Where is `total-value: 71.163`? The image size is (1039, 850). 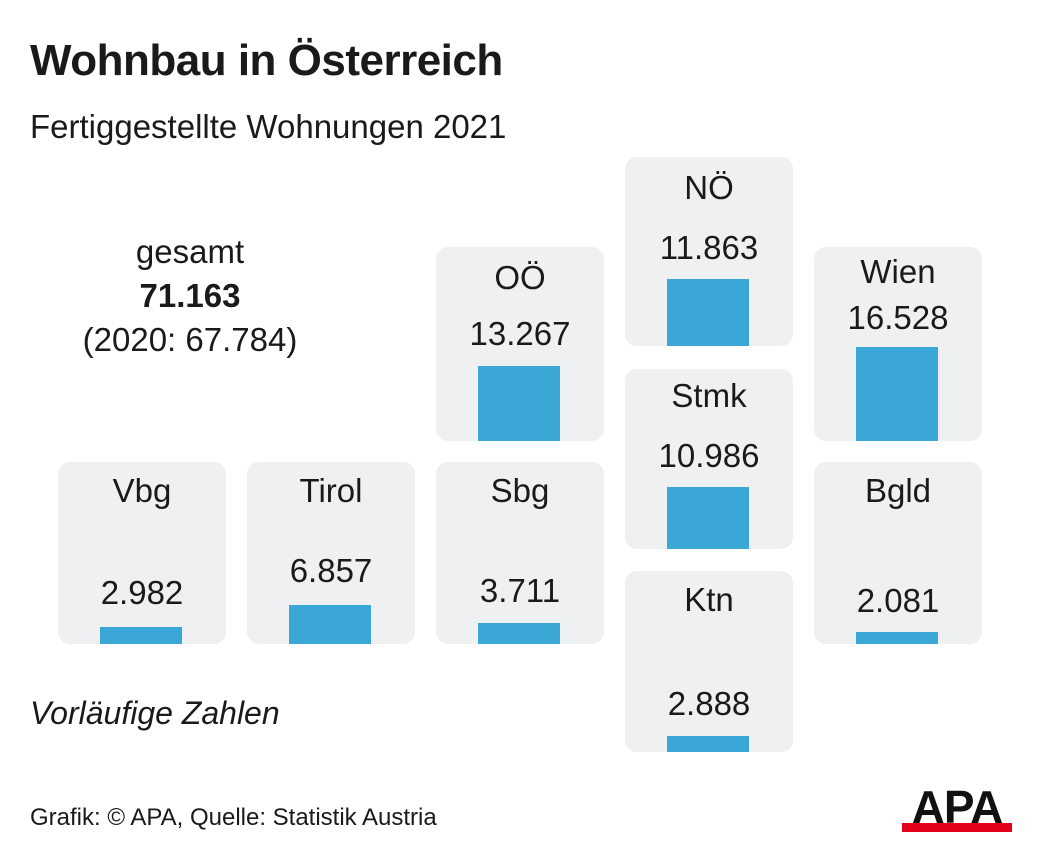 total-value: 71.163 is located at coordinates (190, 296).